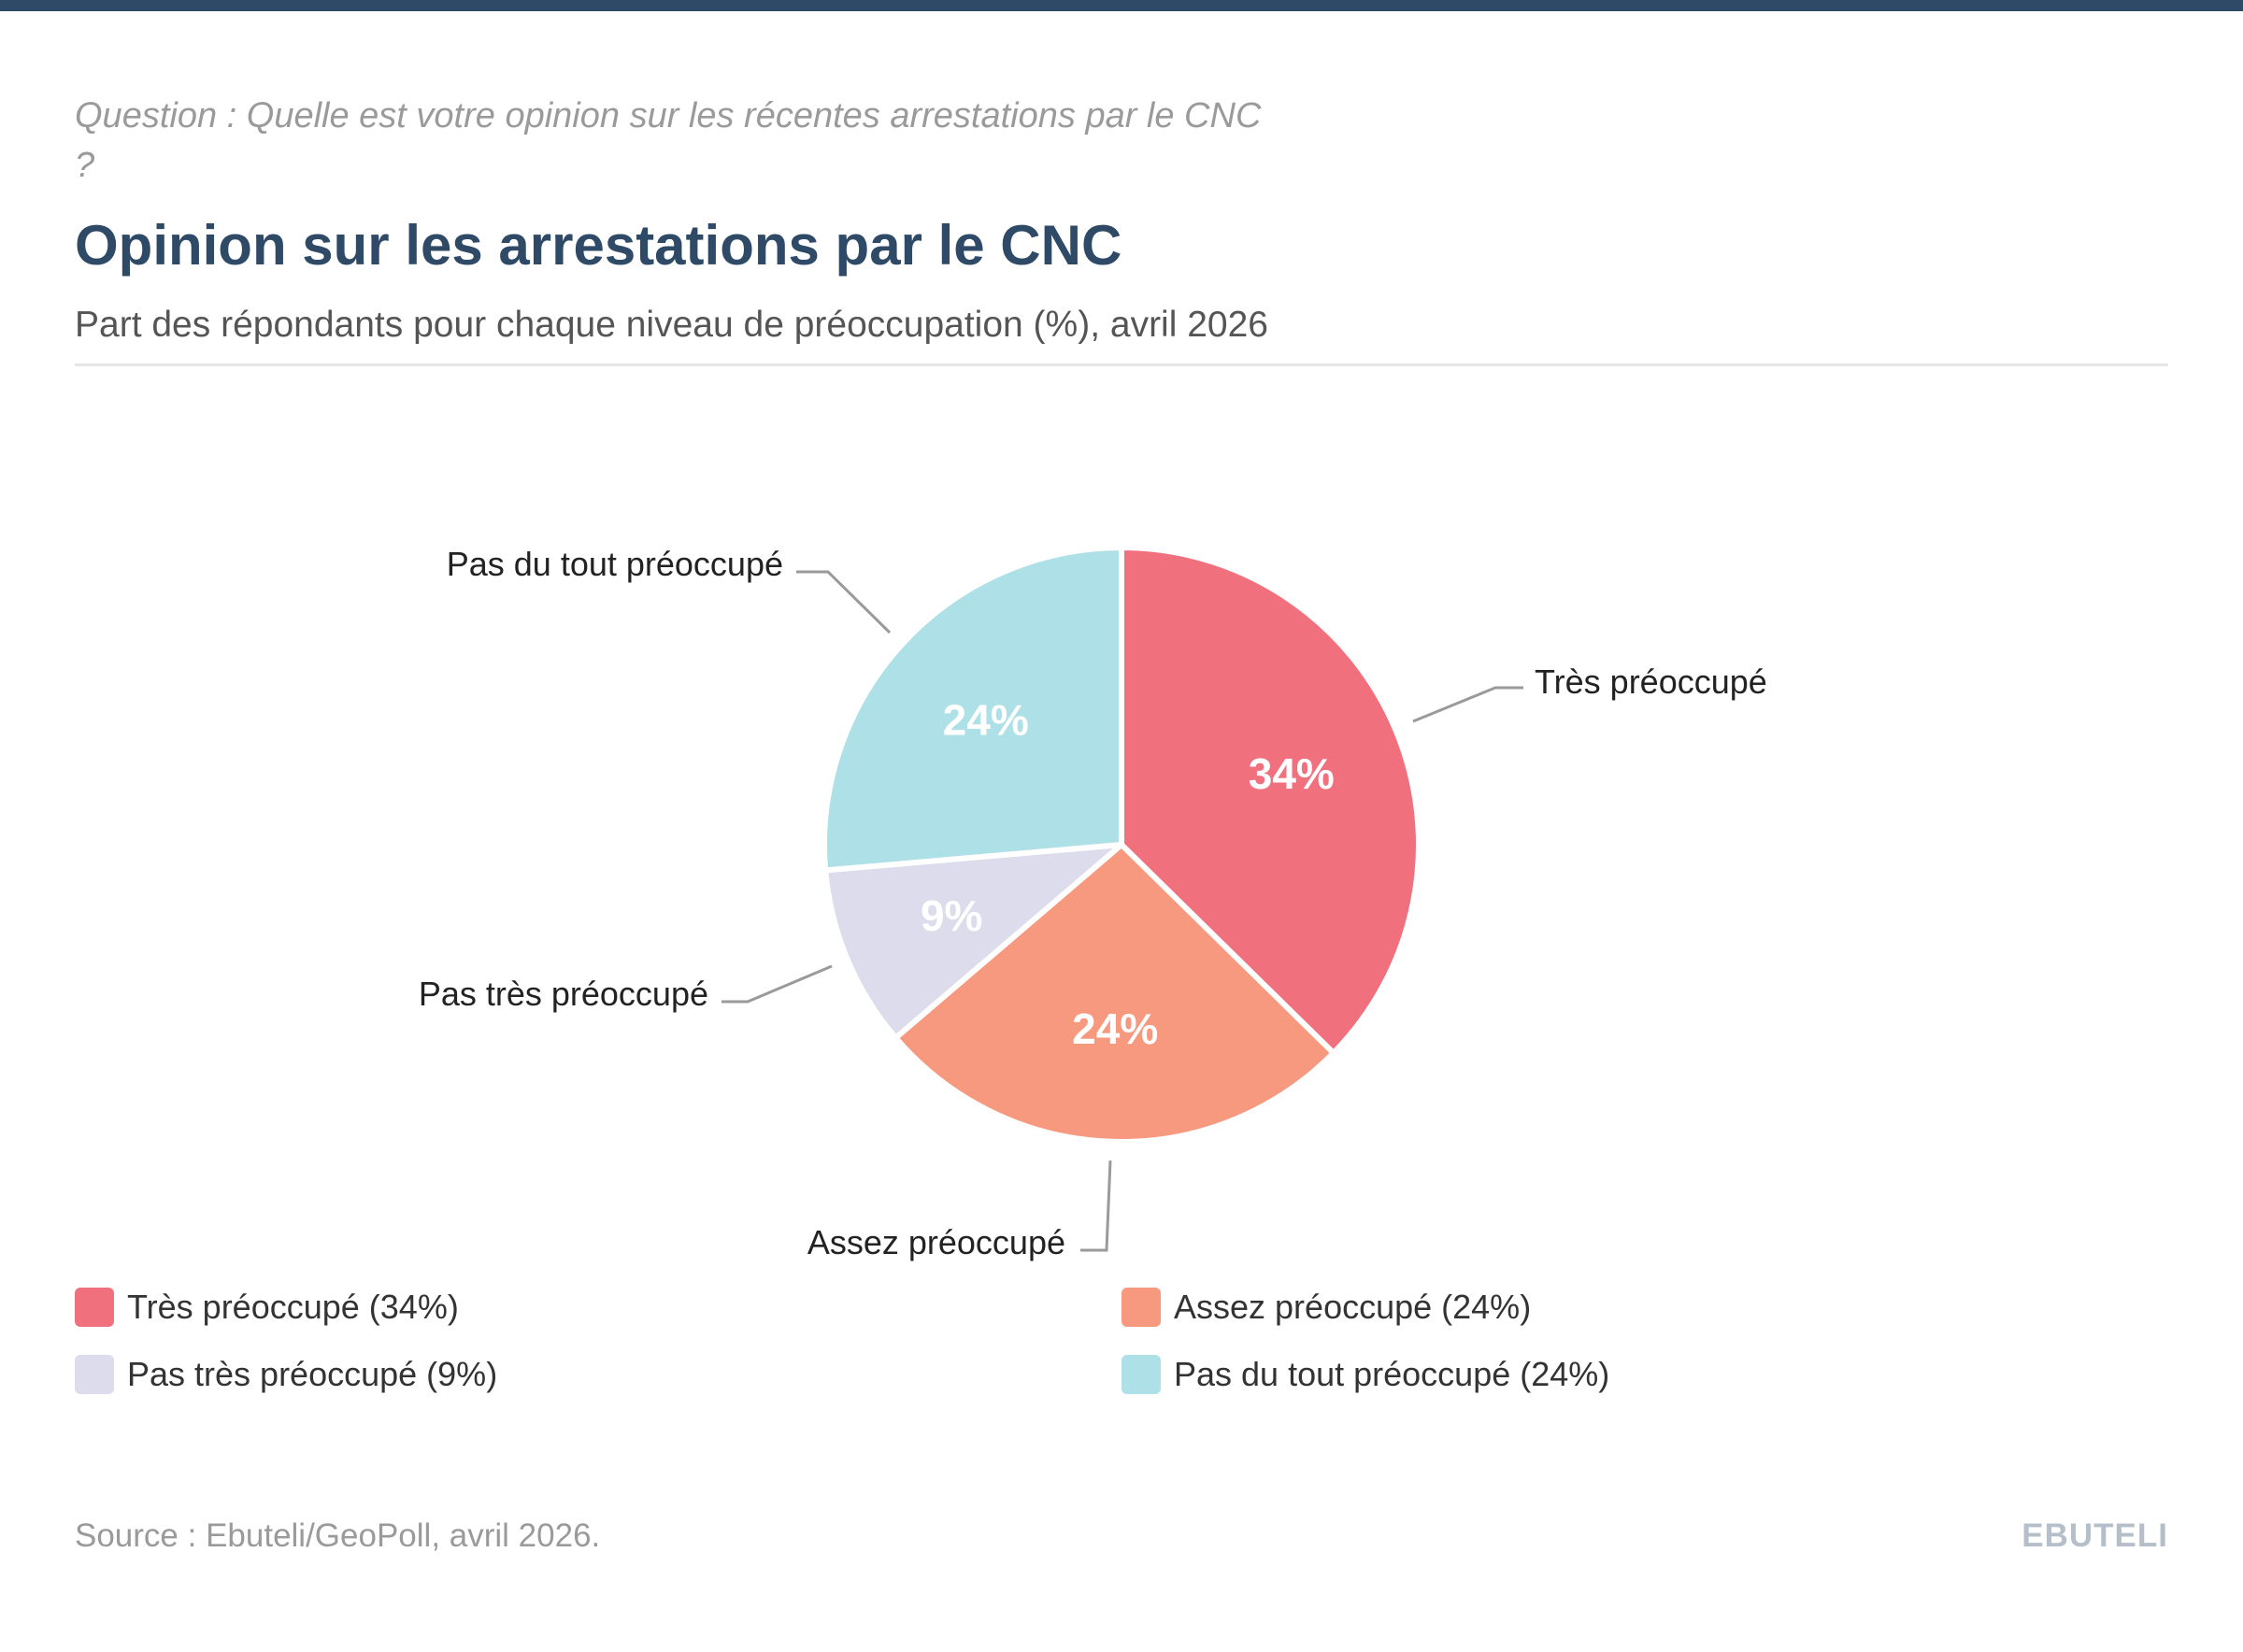 The height and width of the screenshot is (1652, 2243). I want to click on legend-label: Assez préoccupé (24%), so click(1353, 1307).